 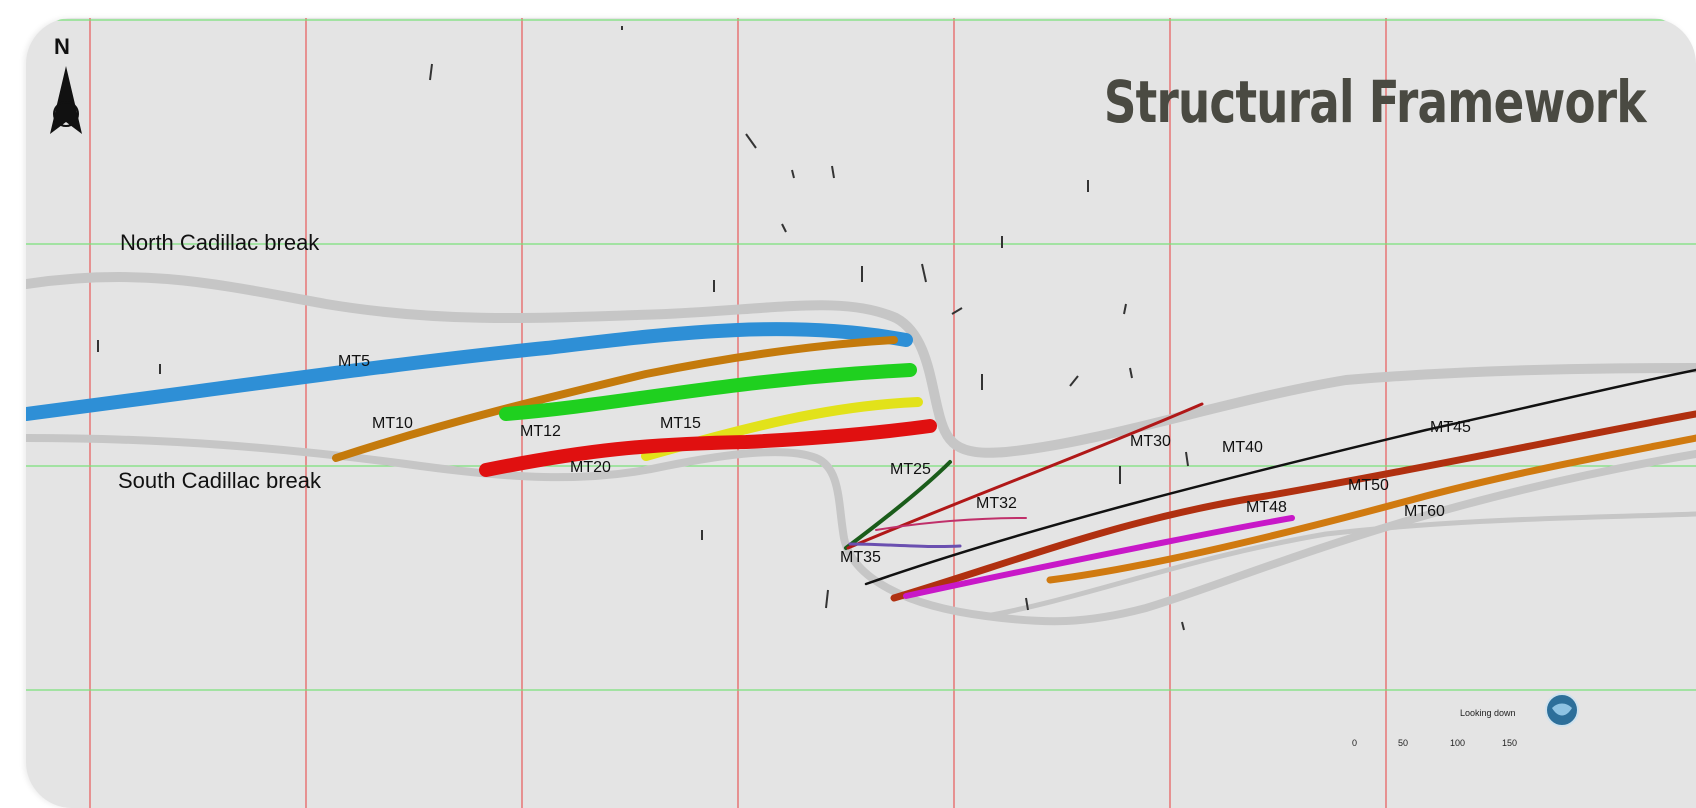 What do you see at coordinates (1242, 447) in the screenshot?
I see `label-MT40: MT40` at bounding box center [1242, 447].